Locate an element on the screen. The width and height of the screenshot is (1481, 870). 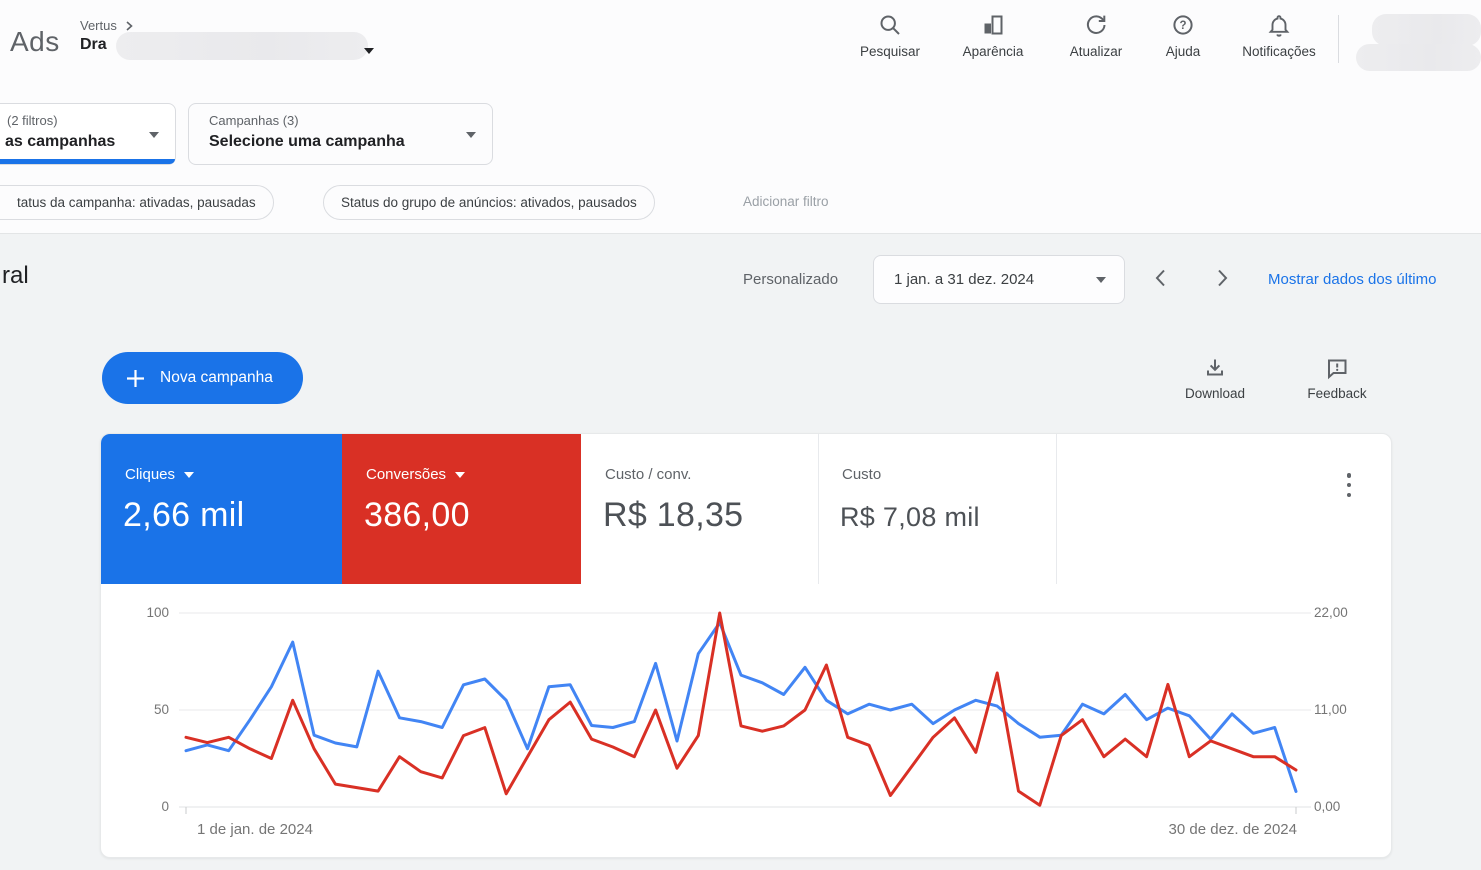
scorecard-label: Custo / conv. is located at coordinates (648, 474).